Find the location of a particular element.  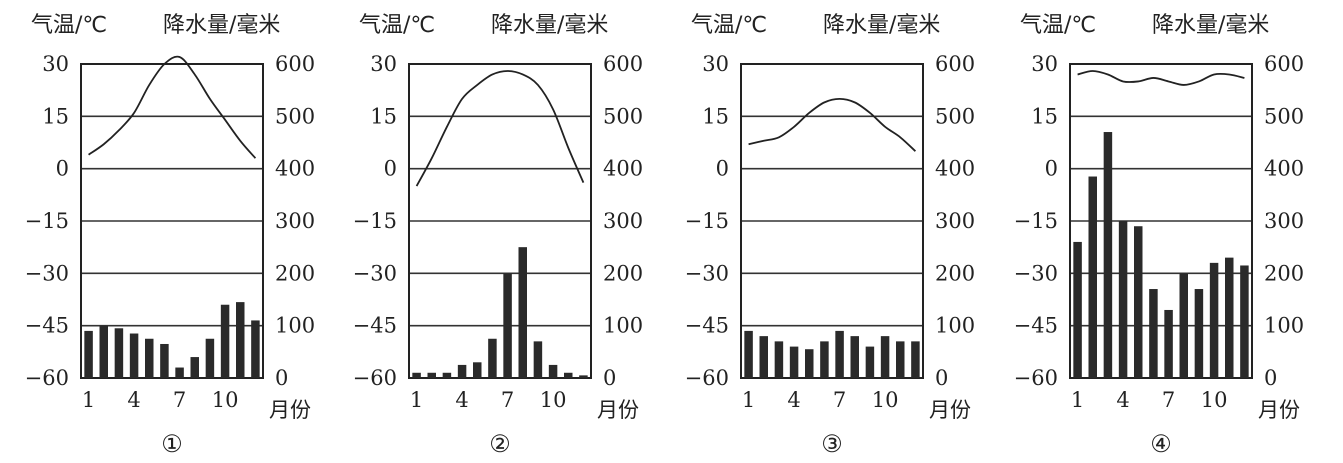

panel-number: ④ is located at coordinates (1161, 444).